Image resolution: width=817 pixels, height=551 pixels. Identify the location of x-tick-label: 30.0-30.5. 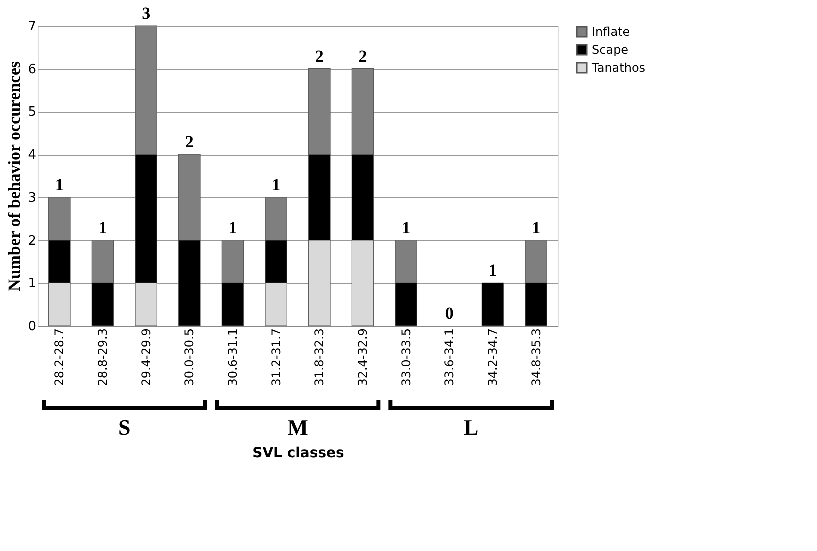
(189, 357).